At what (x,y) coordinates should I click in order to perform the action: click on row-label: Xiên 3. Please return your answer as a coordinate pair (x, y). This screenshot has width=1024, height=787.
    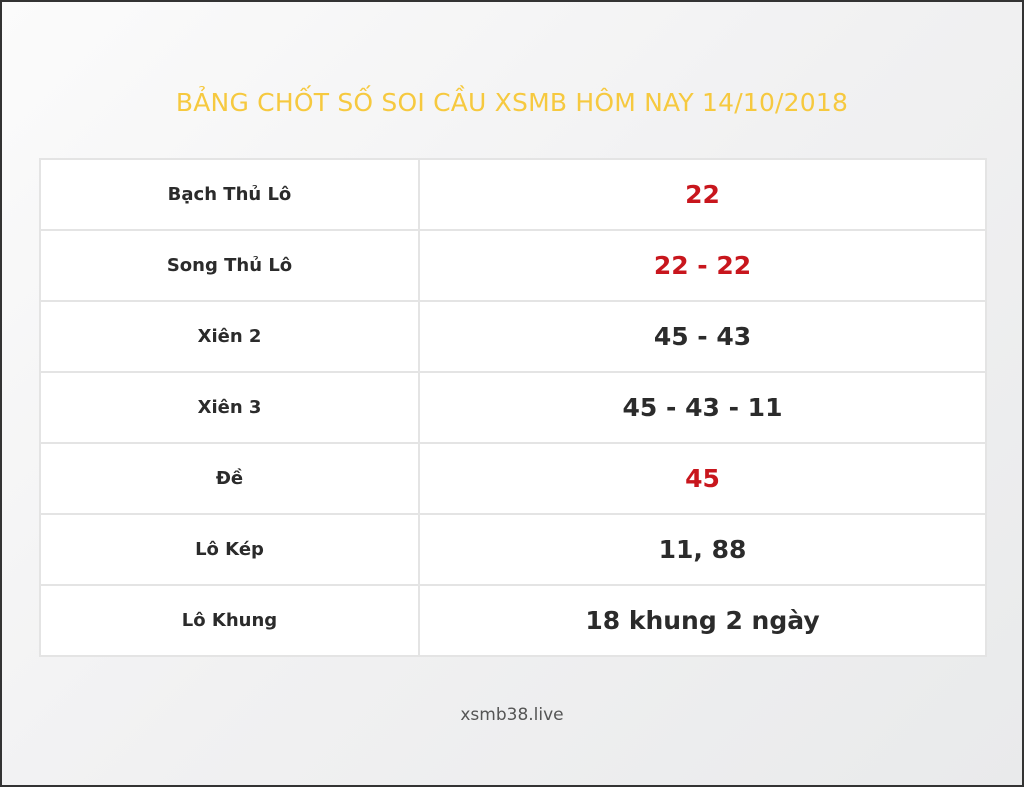
    Looking at the image, I should click on (229, 407).